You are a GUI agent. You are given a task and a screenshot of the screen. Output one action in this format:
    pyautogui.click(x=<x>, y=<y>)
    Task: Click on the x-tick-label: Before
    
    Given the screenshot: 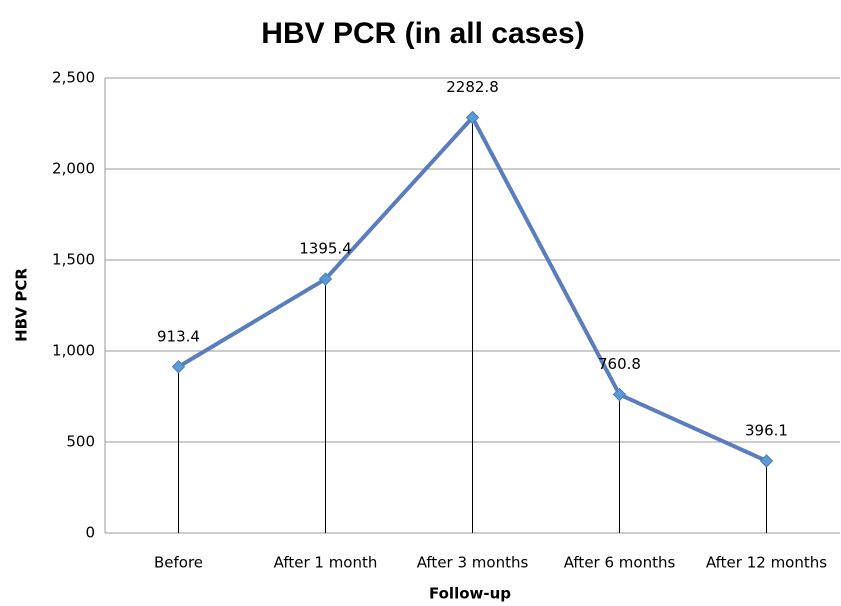 What is the action you would take?
    pyautogui.click(x=178, y=563)
    